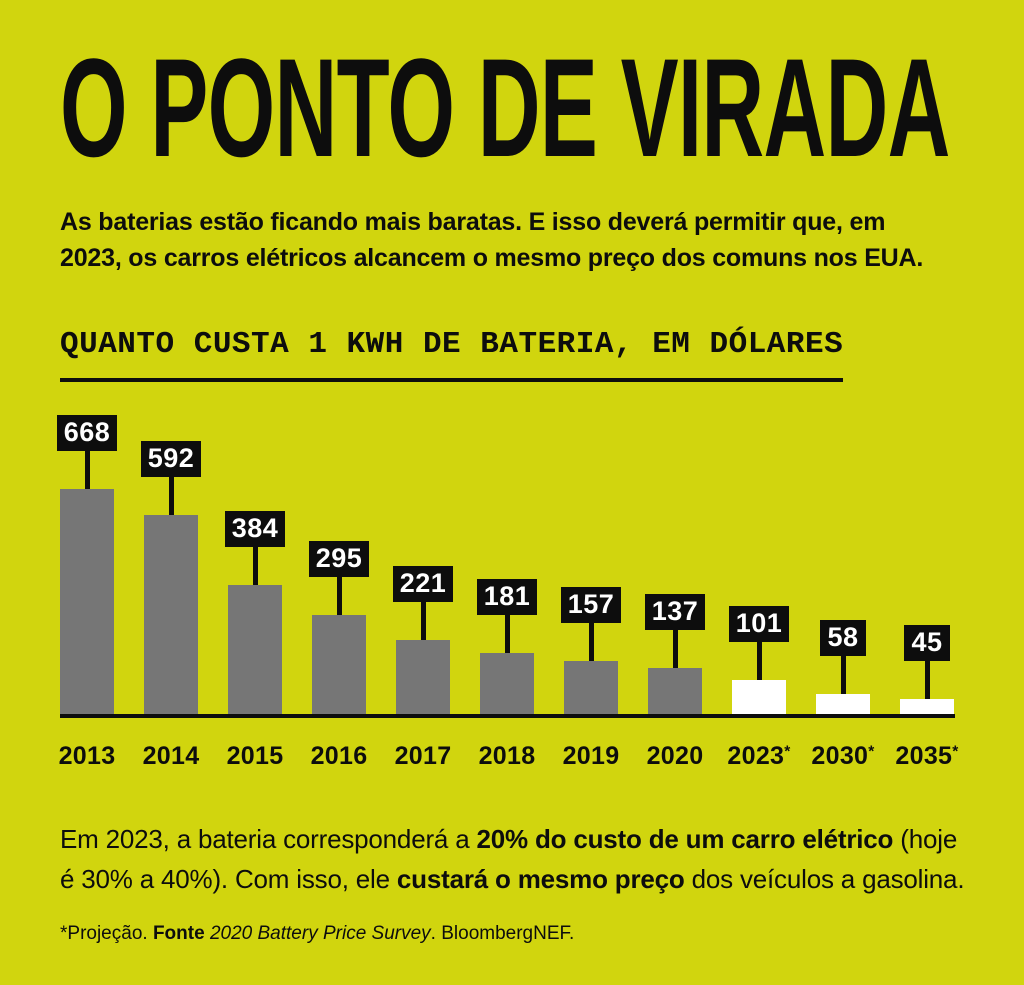 The image size is (1024, 985). What do you see at coordinates (320, 934) in the screenshot?
I see `text-segment: 2020 Battery Price Survey` at bounding box center [320, 934].